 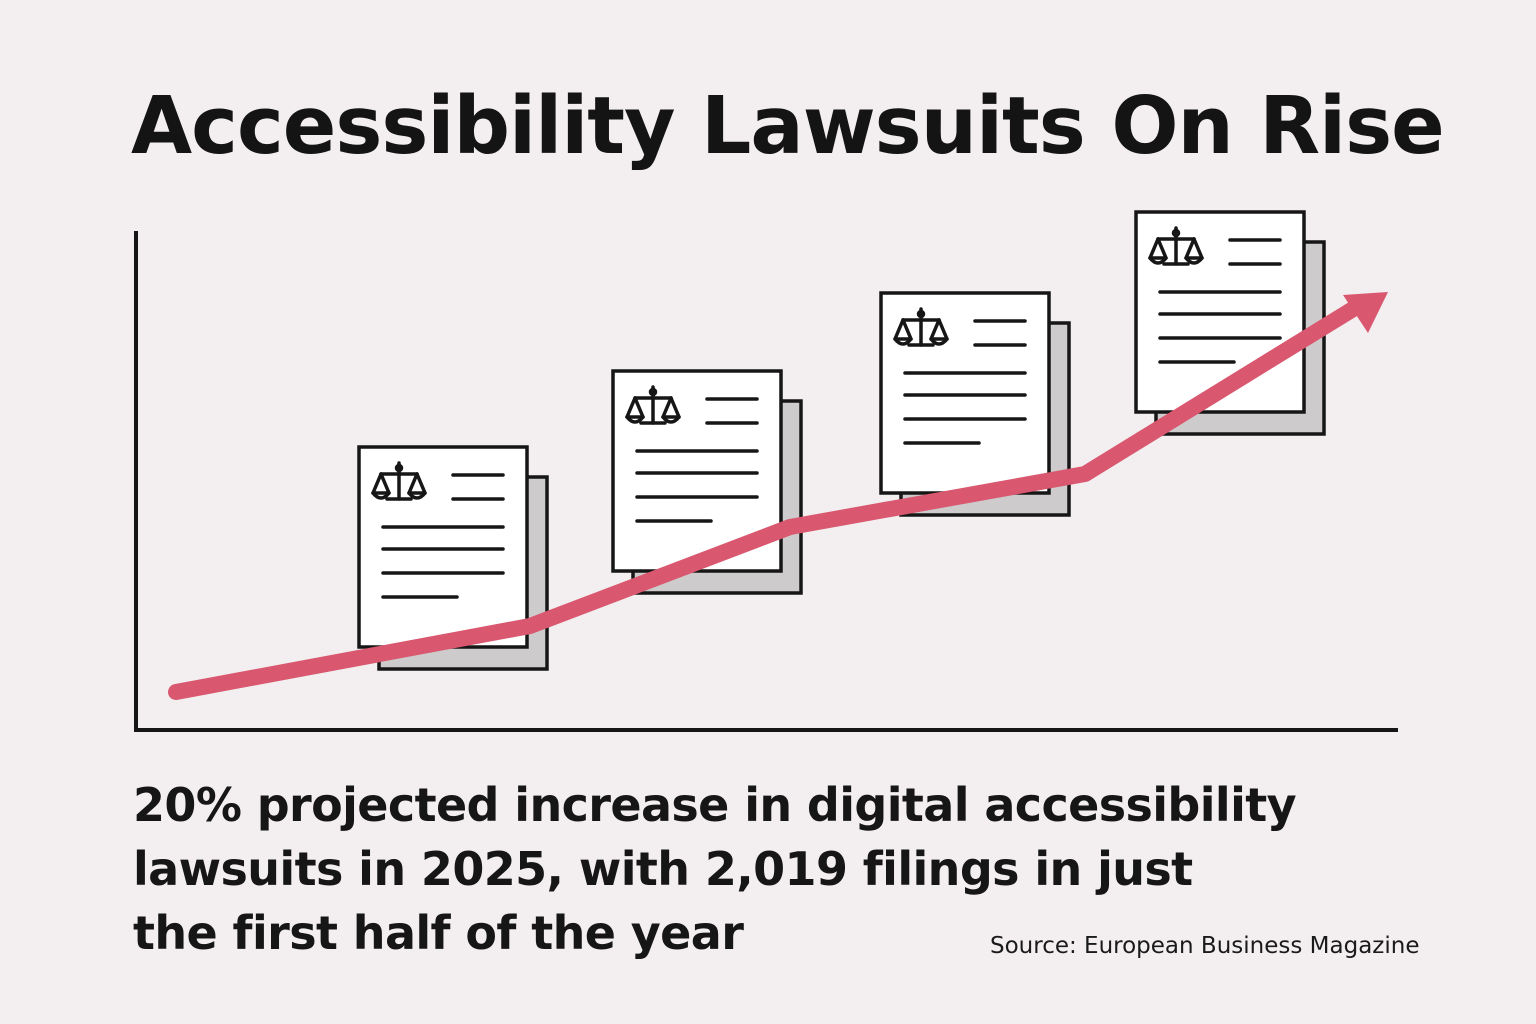 I want to click on caption-line-3: the first half of the year, so click(x=438, y=933).